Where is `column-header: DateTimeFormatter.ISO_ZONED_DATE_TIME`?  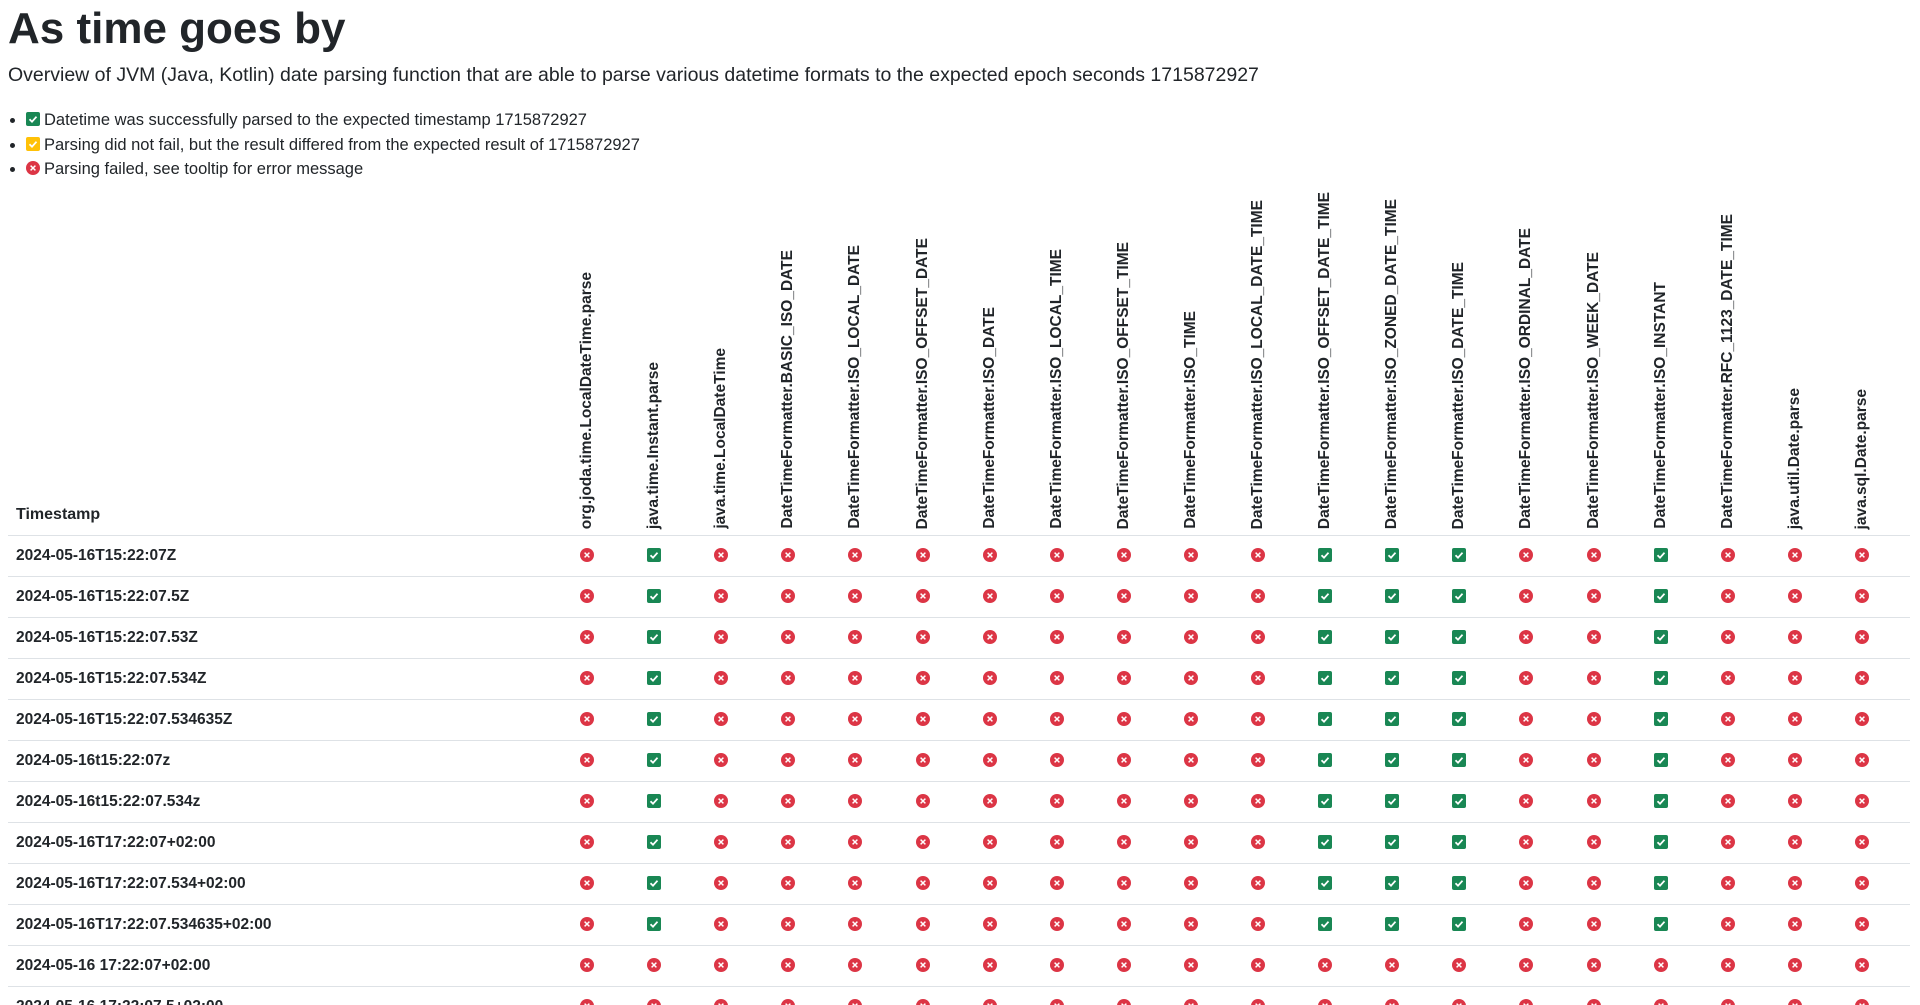 column-header: DateTimeFormatter.ISO_ZONED_DATE_TIME is located at coordinates (1392, 363).